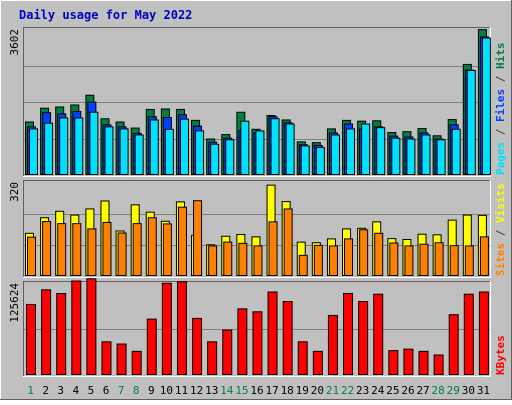 This screenshot has height=405, width=512. Describe the element at coordinates (500, 109) in the screenshot. I see `legend-hits: Pages / Files / Hits` at that location.